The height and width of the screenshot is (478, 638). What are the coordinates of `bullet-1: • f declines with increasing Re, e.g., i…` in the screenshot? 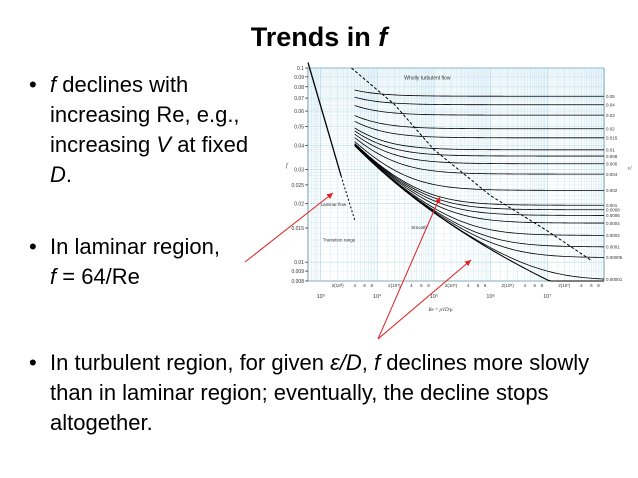 It's located at (149, 130).